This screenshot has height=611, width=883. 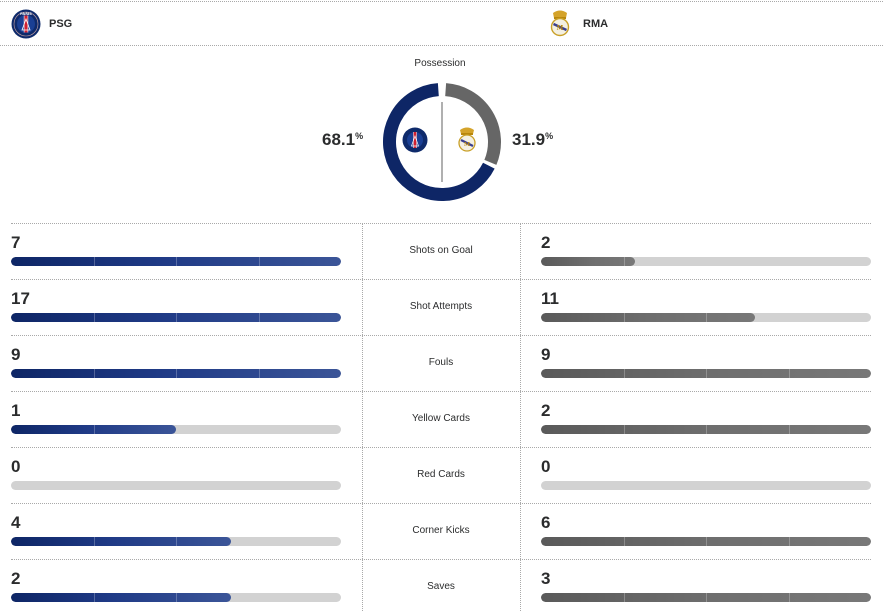 I want to click on stat-label: Shot Attempts, so click(x=441, y=306).